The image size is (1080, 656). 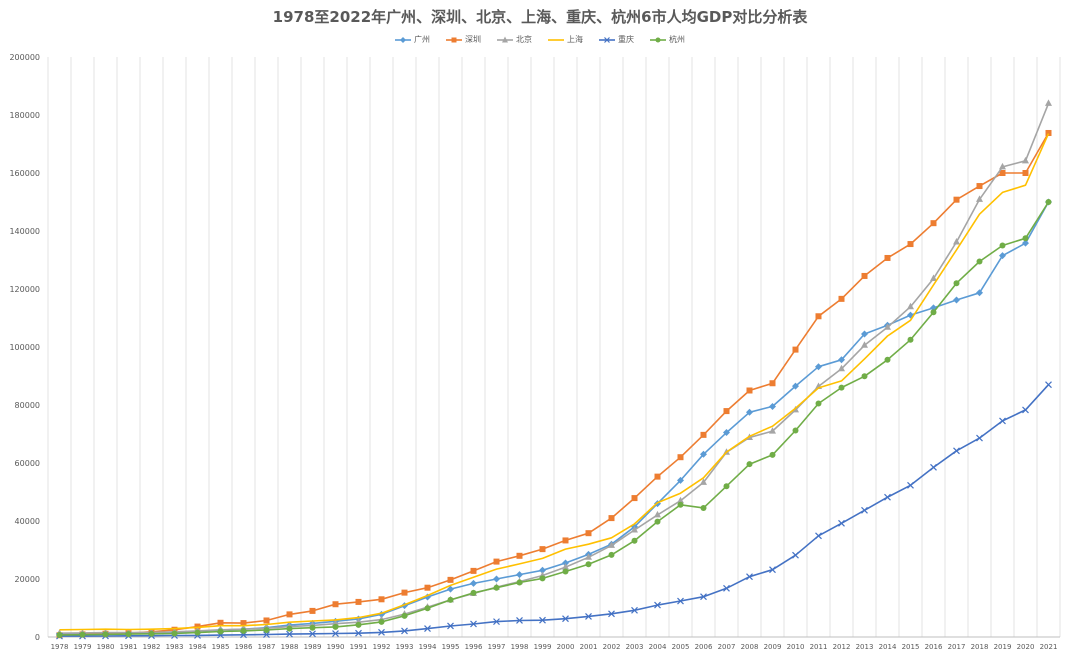 I want to click on x-tick-label: 2012, so click(x=842, y=647).